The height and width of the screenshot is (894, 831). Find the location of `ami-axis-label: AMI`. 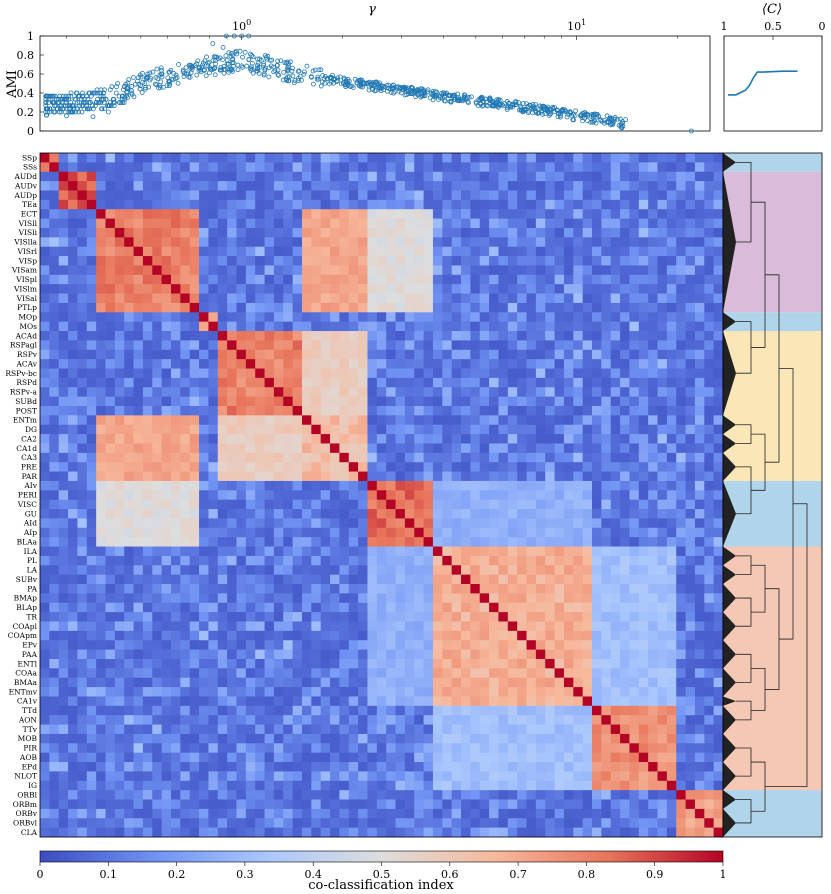

ami-axis-label: AMI is located at coordinates (12, 84).